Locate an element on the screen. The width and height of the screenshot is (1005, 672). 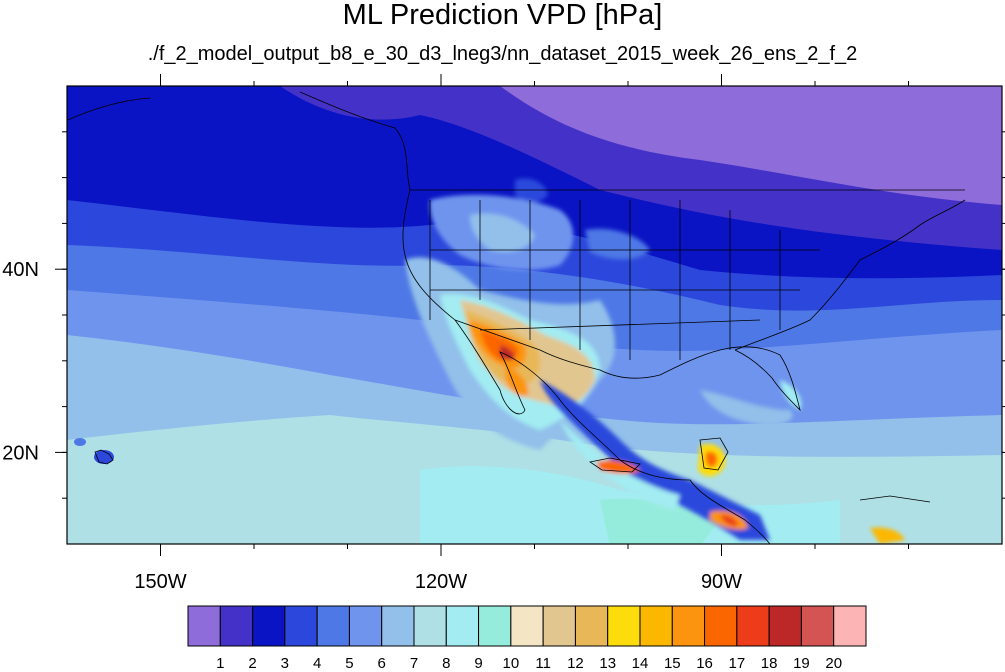
lat-tick-label: 20N is located at coordinates (20, 453).